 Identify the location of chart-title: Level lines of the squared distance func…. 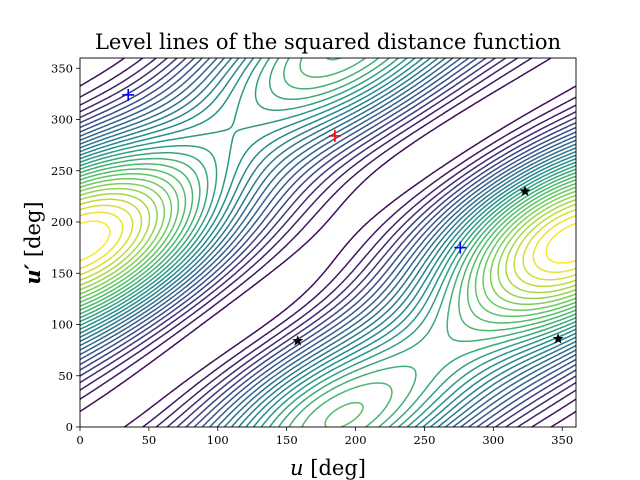
(328, 42).